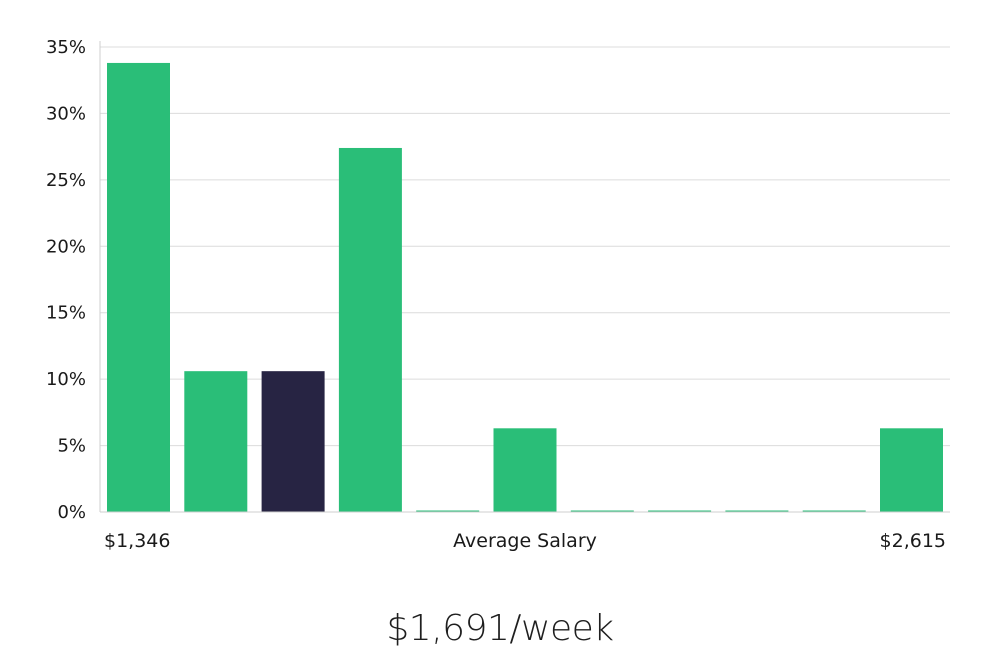 Image resolution: width=1000 pixels, height=660 pixels. What do you see at coordinates (913, 541) in the screenshot?
I see `x-max-label: $2,615` at bounding box center [913, 541].